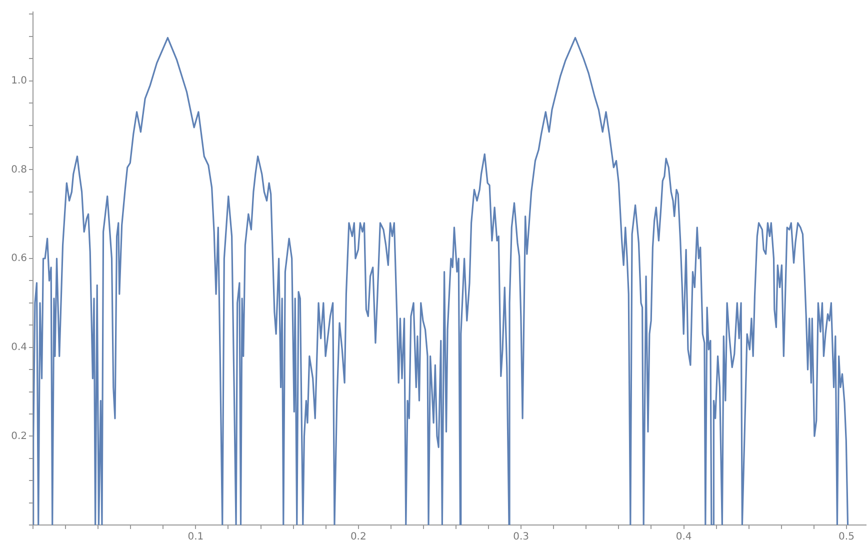 The width and height of the screenshot is (868, 552). What do you see at coordinates (19, 80) in the screenshot?
I see `y-tick-label: 1.0` at bounding box center [19, 80].